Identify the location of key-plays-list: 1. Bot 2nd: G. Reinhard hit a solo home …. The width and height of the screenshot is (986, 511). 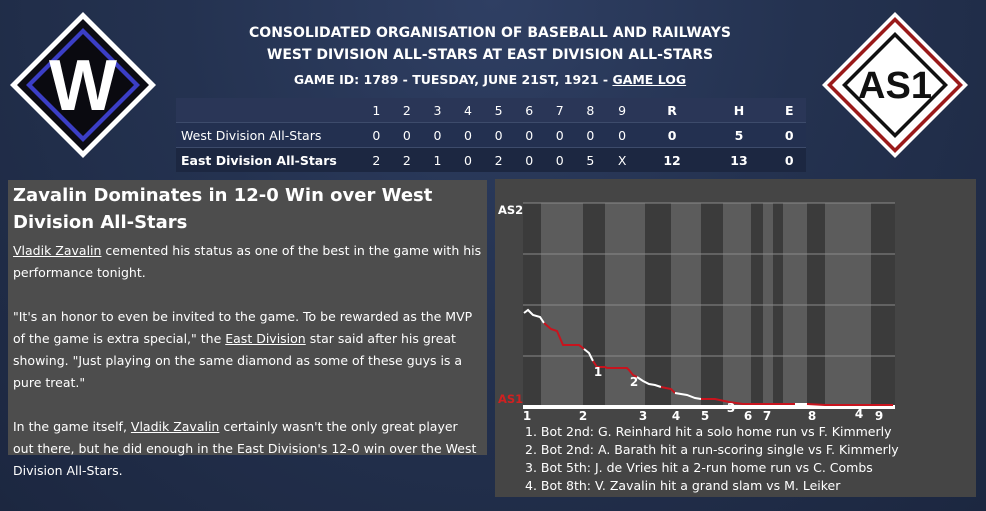
(712, 459).